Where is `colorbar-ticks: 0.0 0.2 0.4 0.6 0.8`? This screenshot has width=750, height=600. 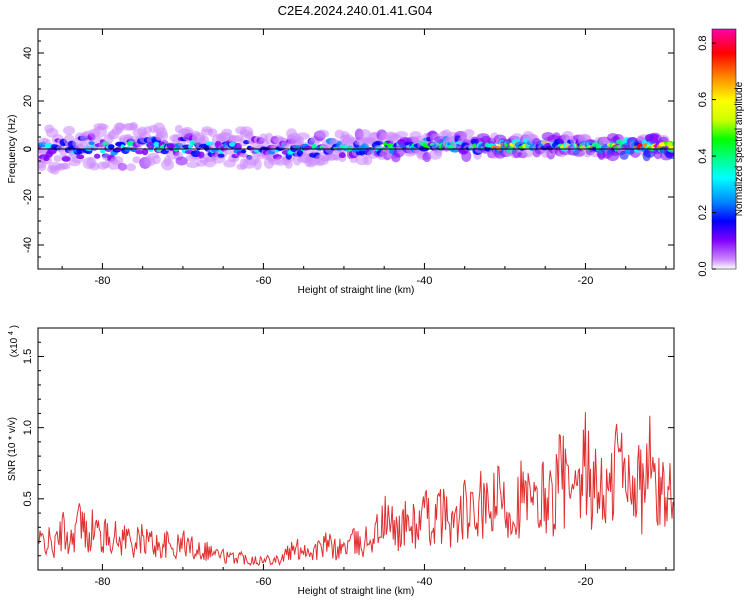 colorbar-ticks: 0.0 0.2 0.4 0.6 0.8 is located at coordinates (706, 156).